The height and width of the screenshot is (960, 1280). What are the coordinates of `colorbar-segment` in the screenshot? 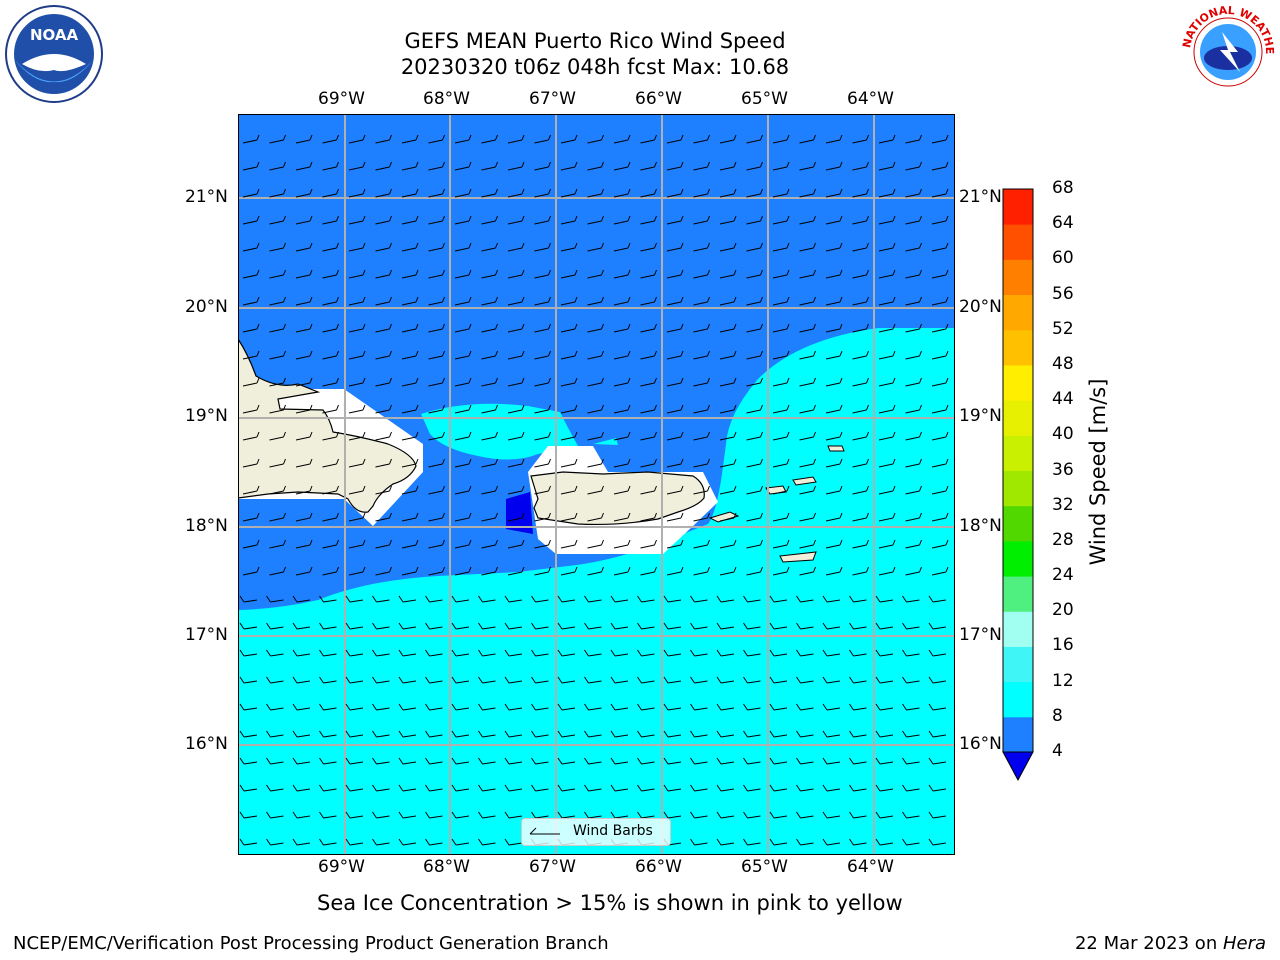 It's located at (1018, 347).